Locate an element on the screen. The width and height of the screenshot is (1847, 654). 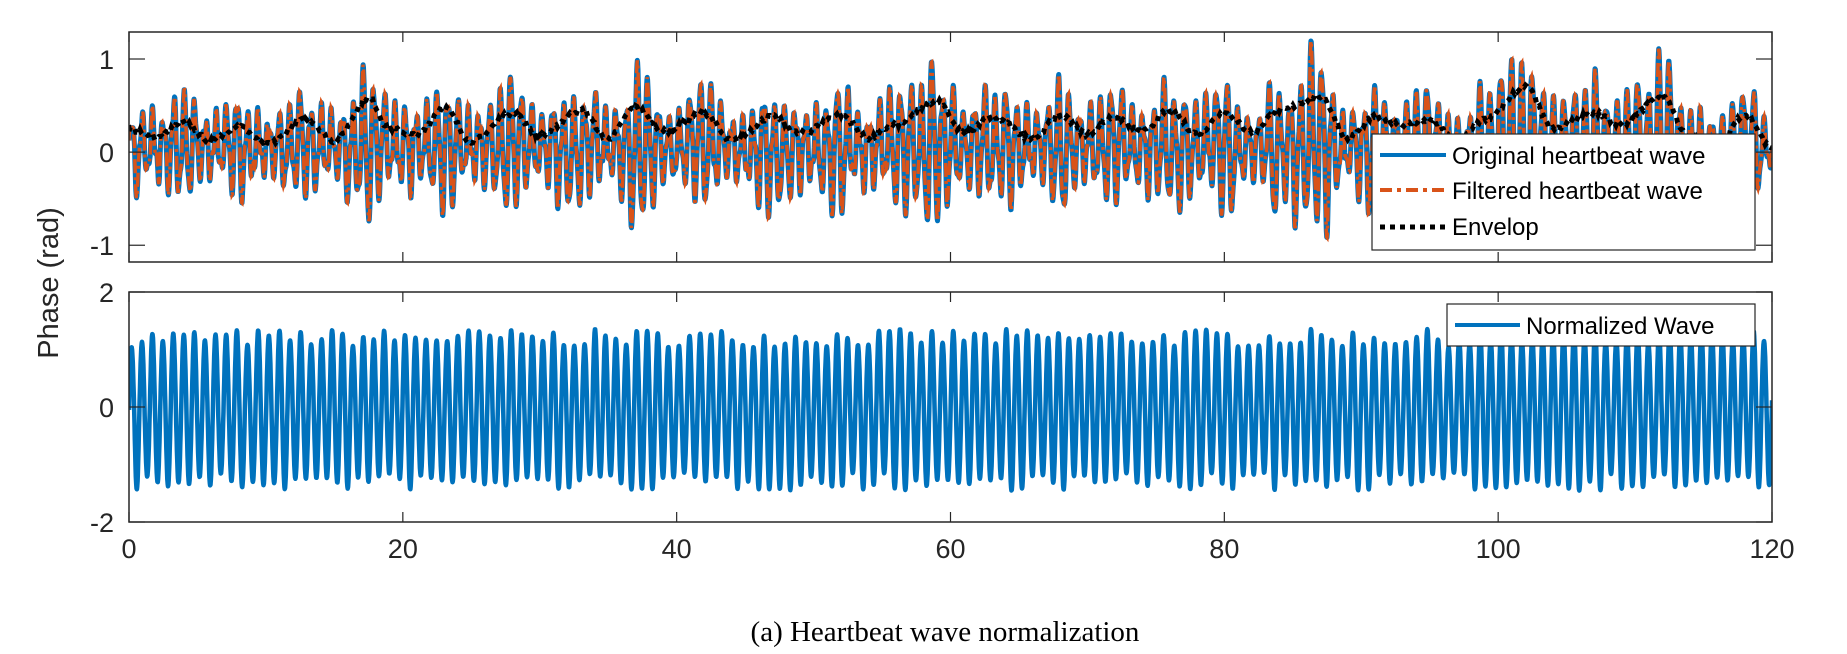
x-tick-label: 120 is located at coordinates (1771, 549).